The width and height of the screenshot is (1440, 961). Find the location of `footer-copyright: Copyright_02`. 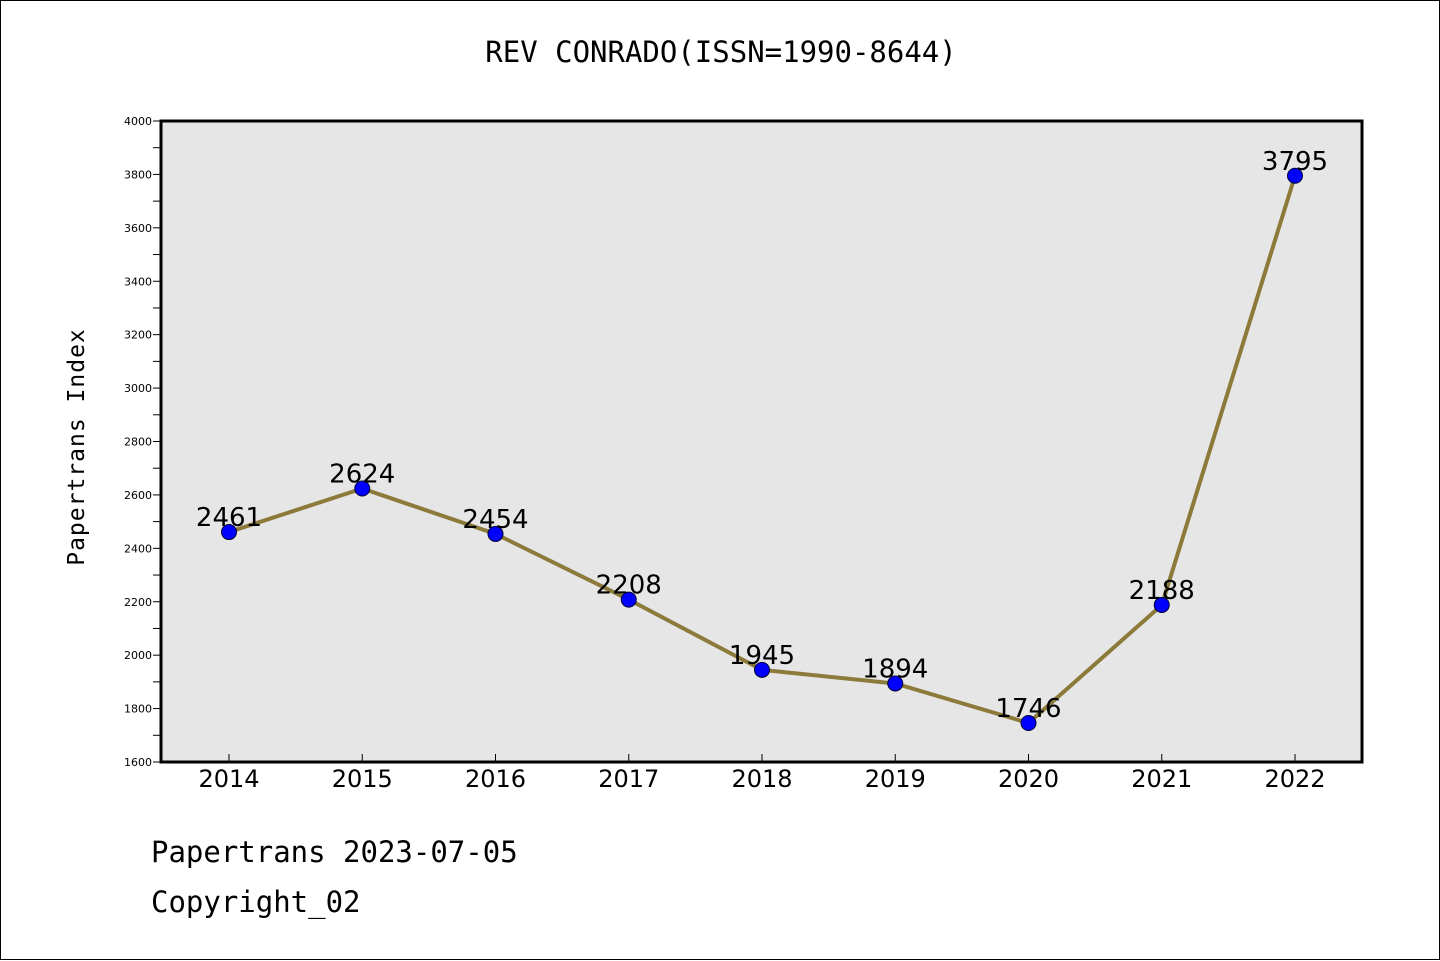

footer-copyright: Copyright_02 is located at coordinates (256, 902).